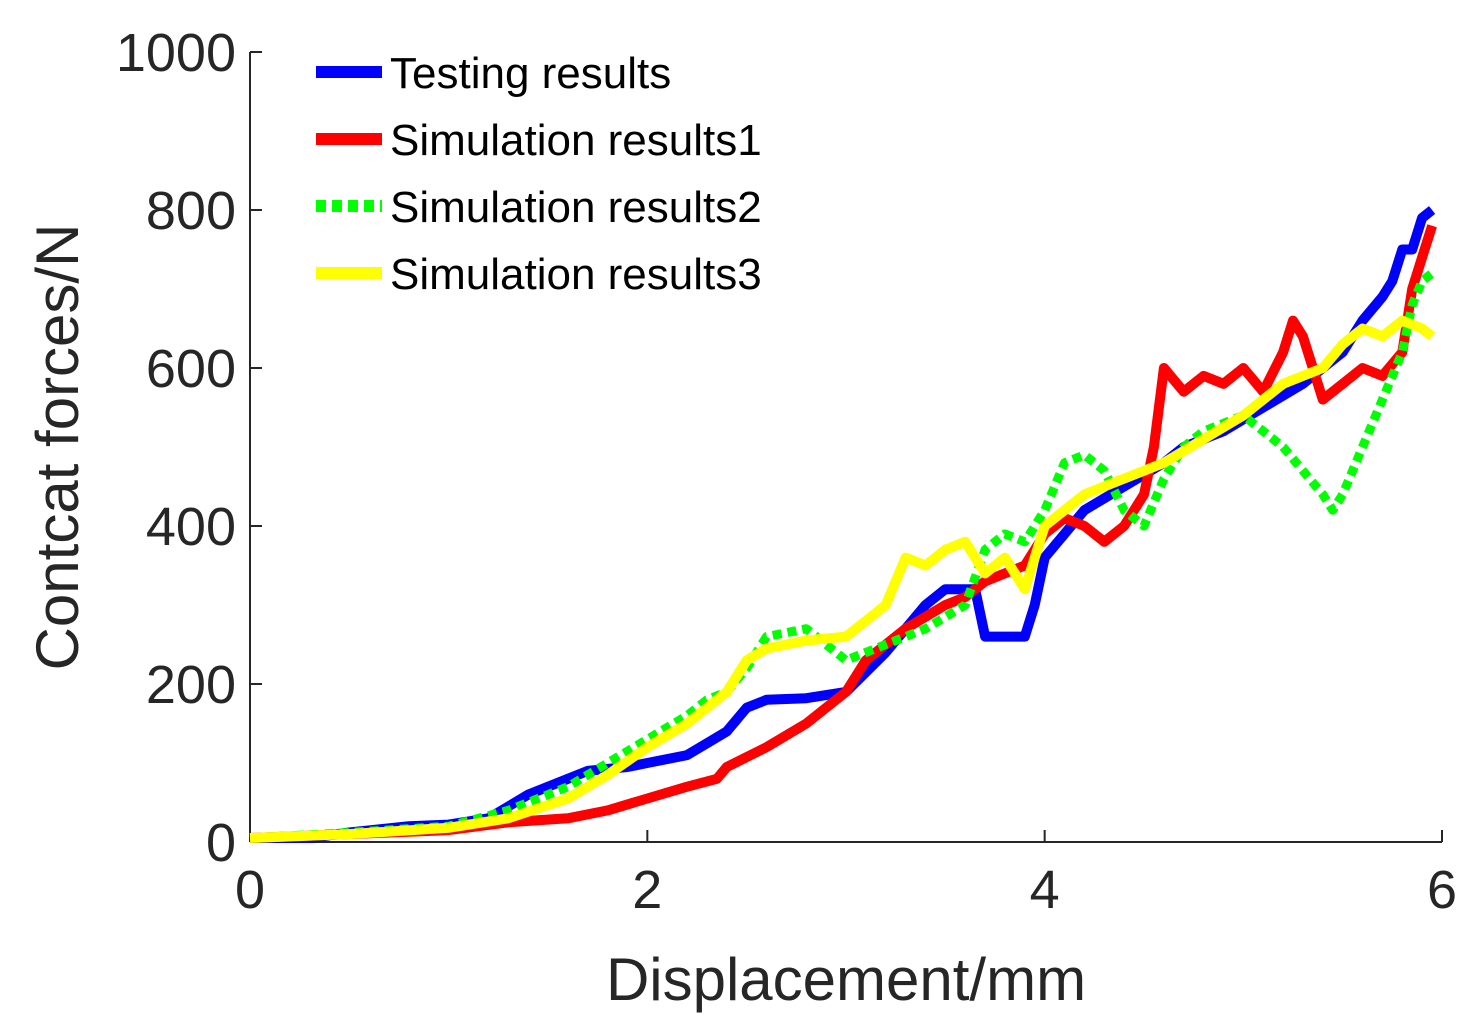 The height and width of the screenshot is (1033, 1481). I want to click on y-tick-label-4: 800, so click(191, 211).